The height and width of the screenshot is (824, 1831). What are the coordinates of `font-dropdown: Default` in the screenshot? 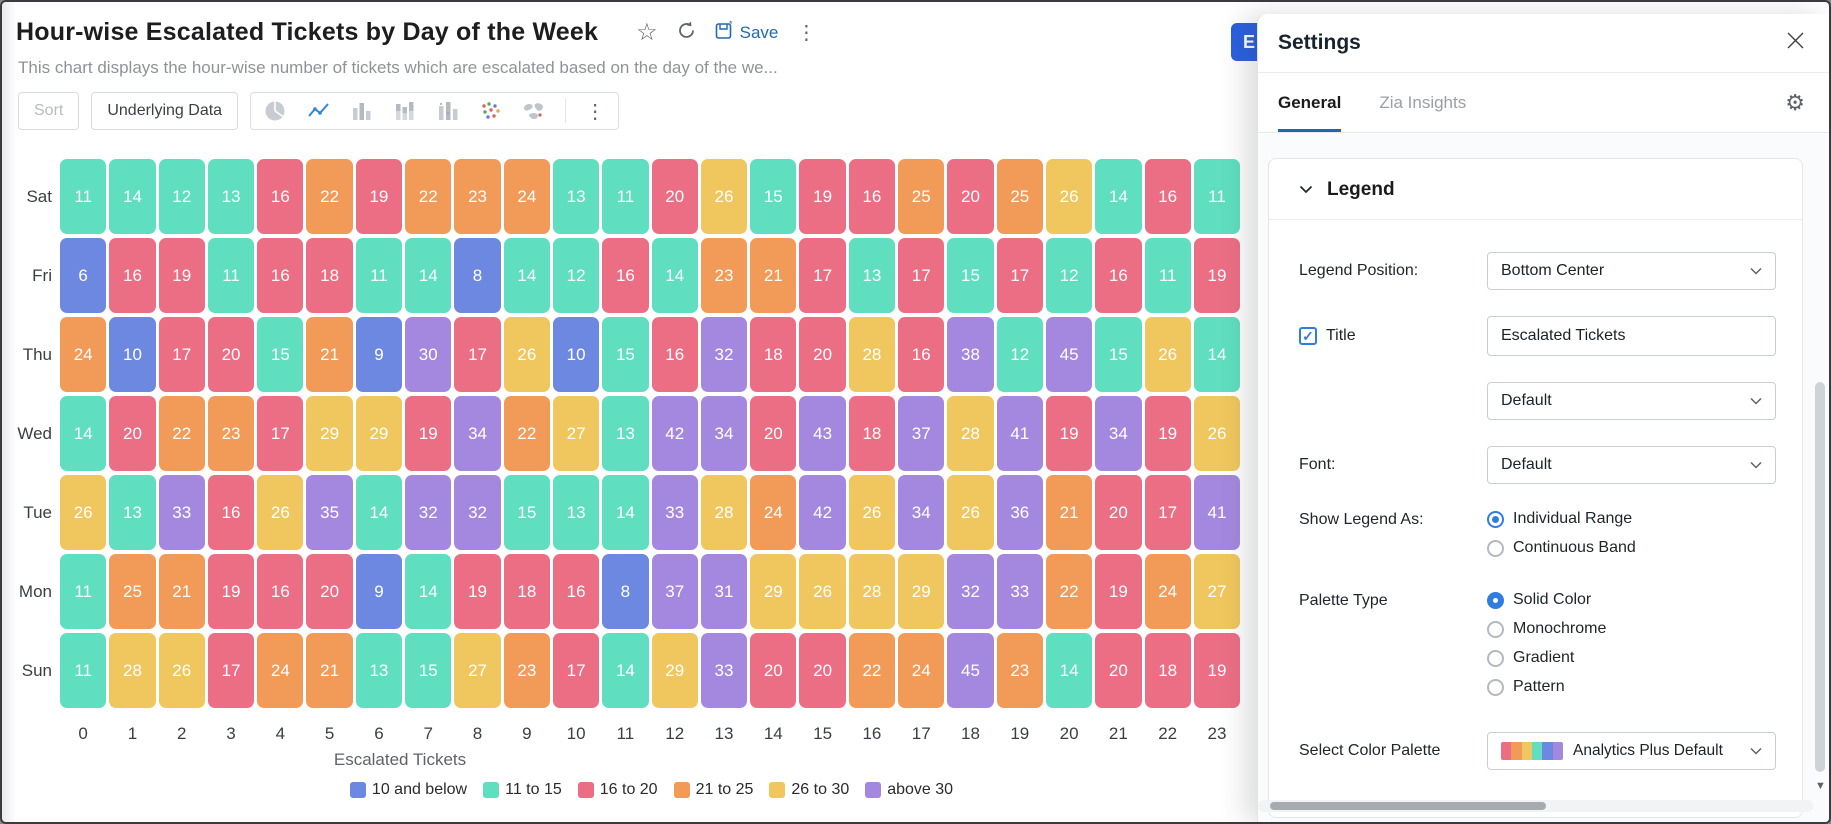 It's located at (1631, 465).